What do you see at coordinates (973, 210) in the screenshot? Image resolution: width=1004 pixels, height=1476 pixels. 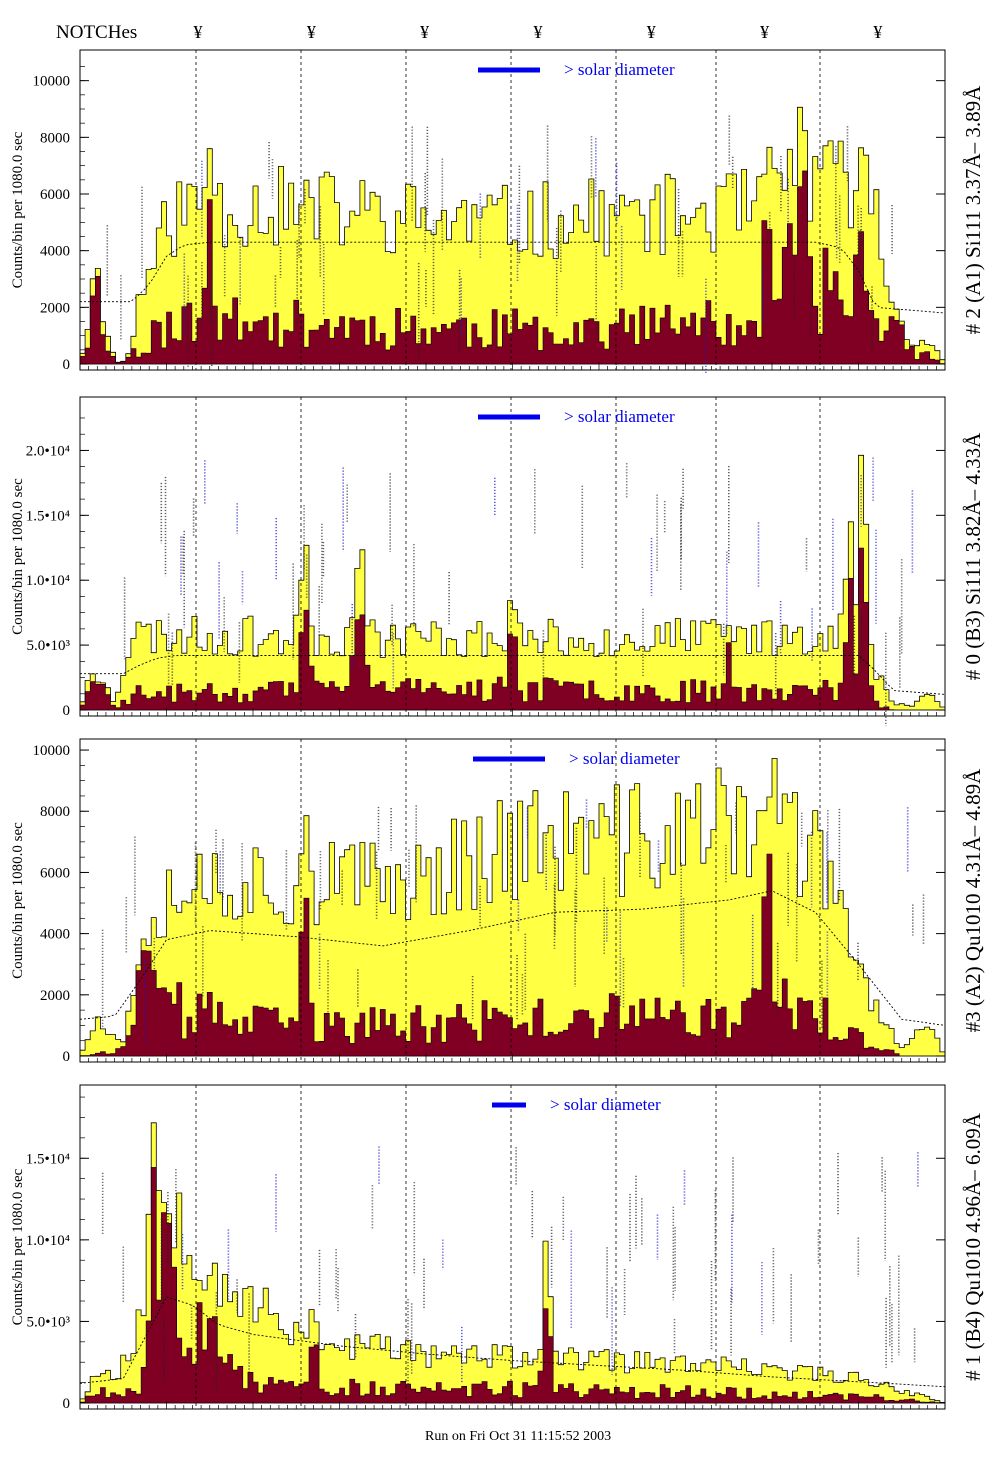 I see `panel-title: # 2 (A1) Si111 3.37Å– 3.89Å` at bounding box center [973, 210].